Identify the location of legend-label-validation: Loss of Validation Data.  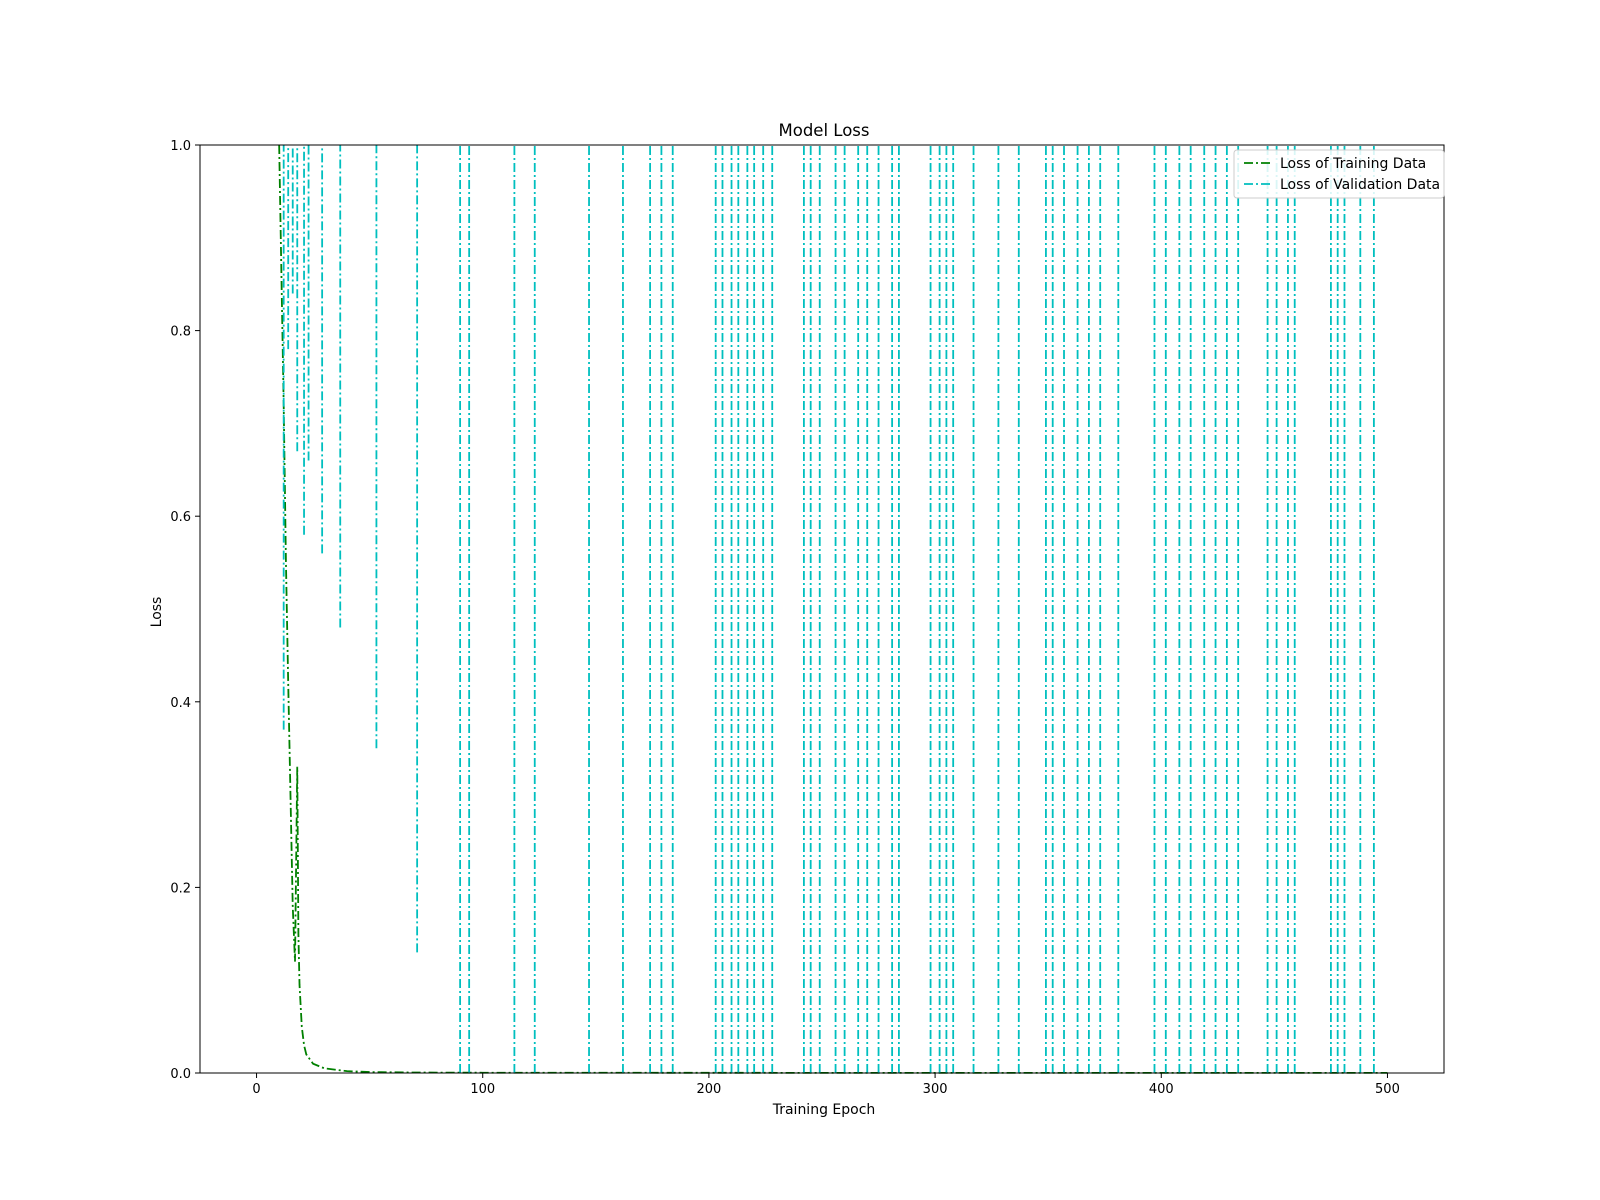
(1360, 185).